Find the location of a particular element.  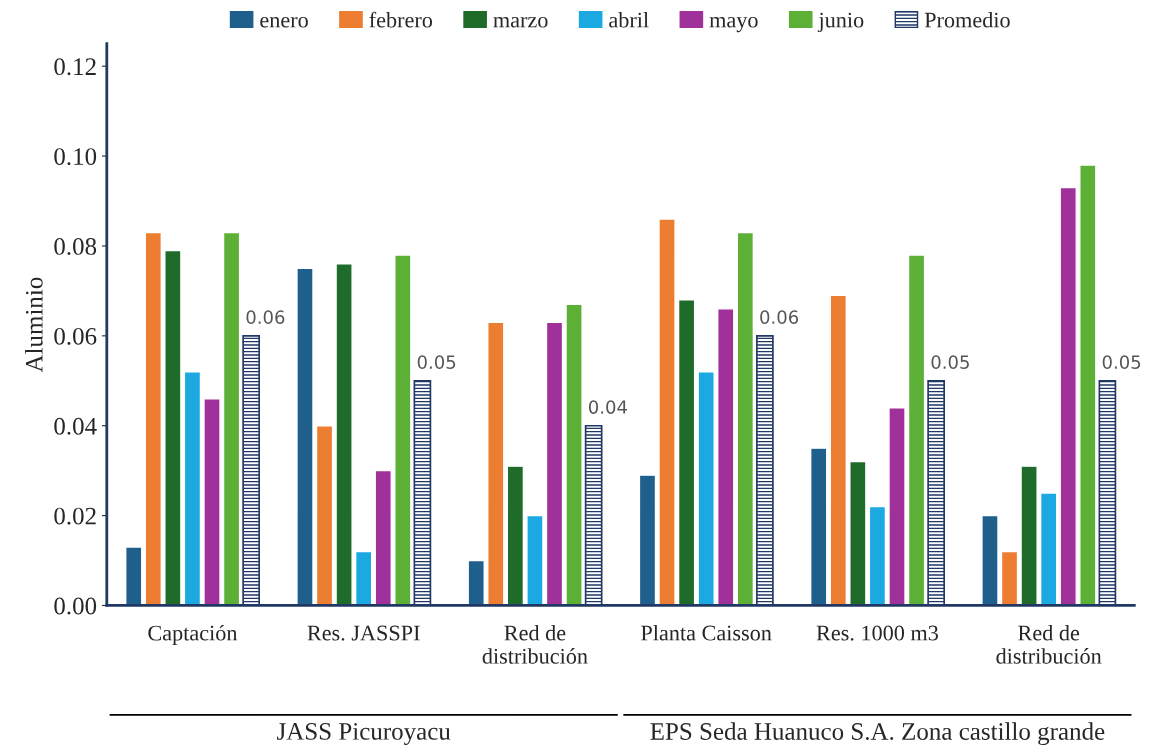

legend-label: marzo is located at coordinates (520, 22).